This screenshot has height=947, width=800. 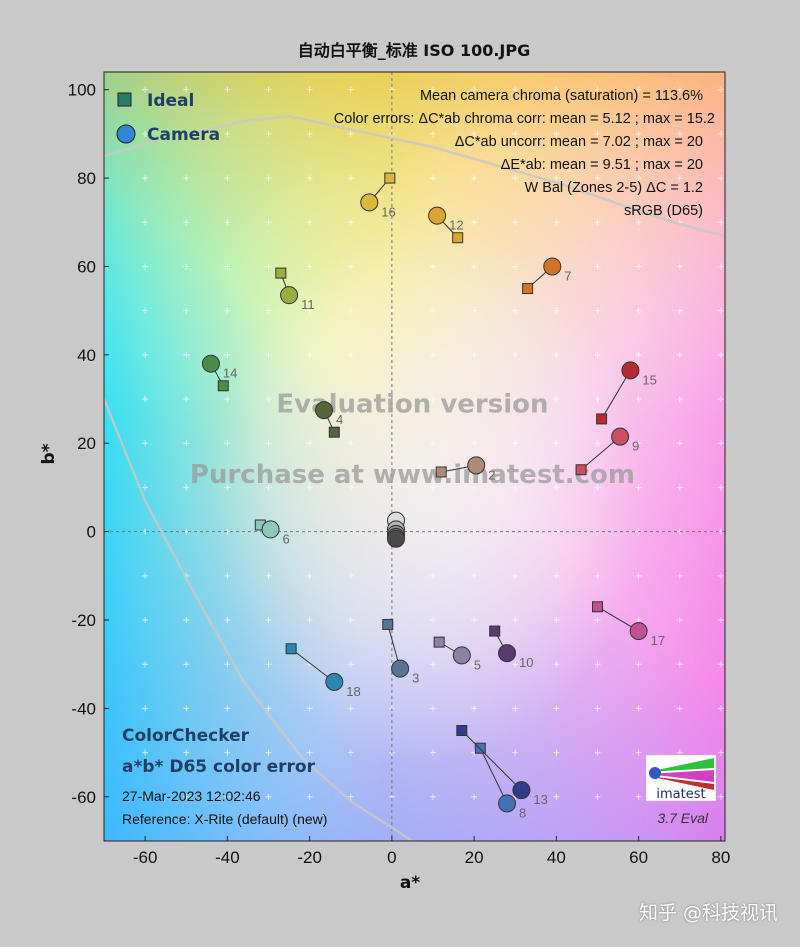 I want to click on stat-mean-chroma: Mean camera chroma (saturation) = 113.6%, so click(x=561, y=96).